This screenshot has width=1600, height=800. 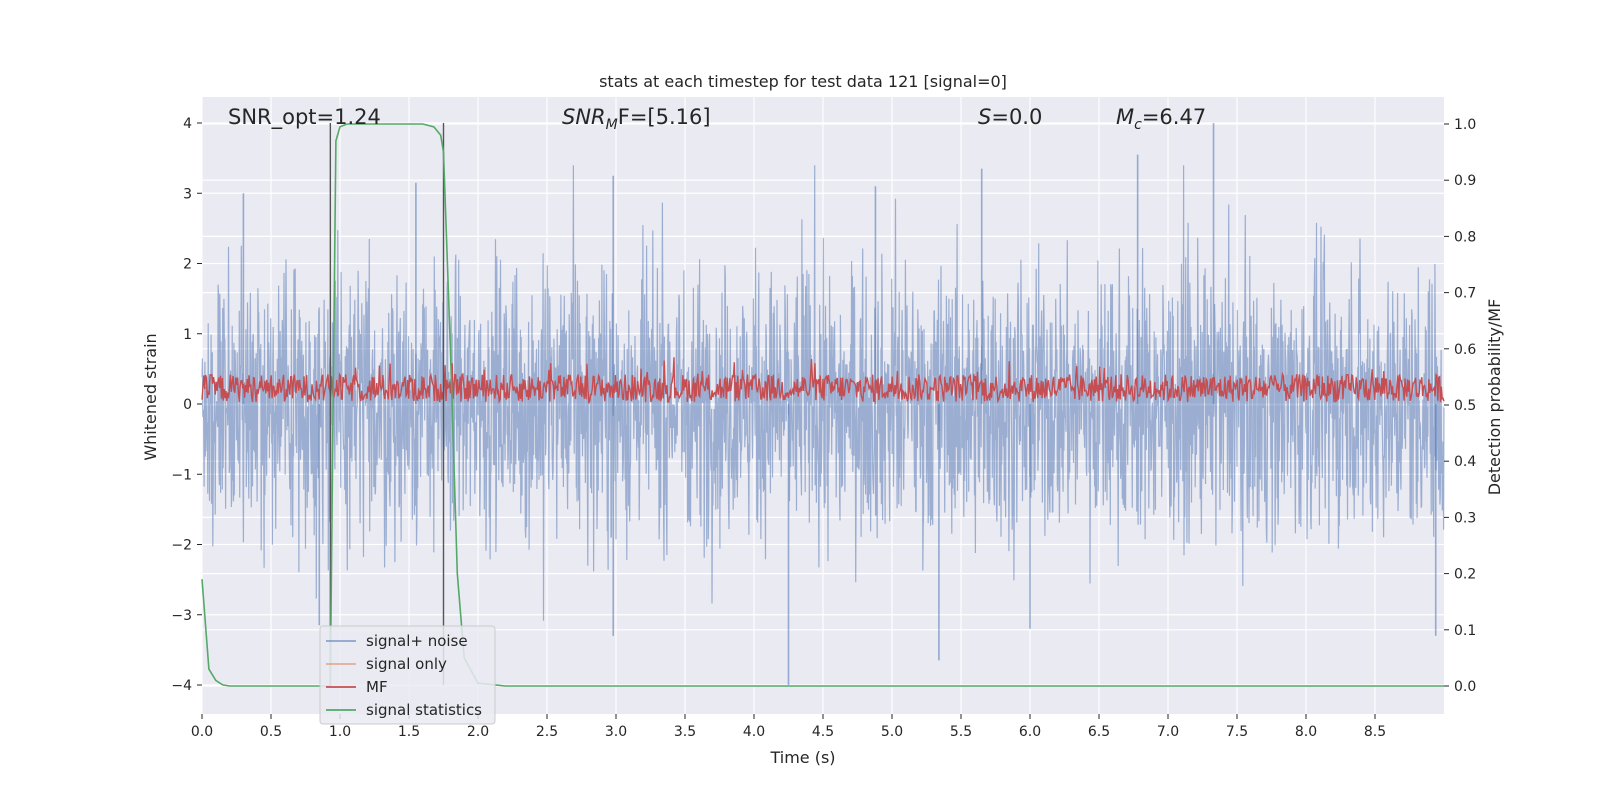 What do you see at coordinates (1237, 732) in the screenshot?
I see `x-tick-label: 7.5` at bounding box center [1237, 732].